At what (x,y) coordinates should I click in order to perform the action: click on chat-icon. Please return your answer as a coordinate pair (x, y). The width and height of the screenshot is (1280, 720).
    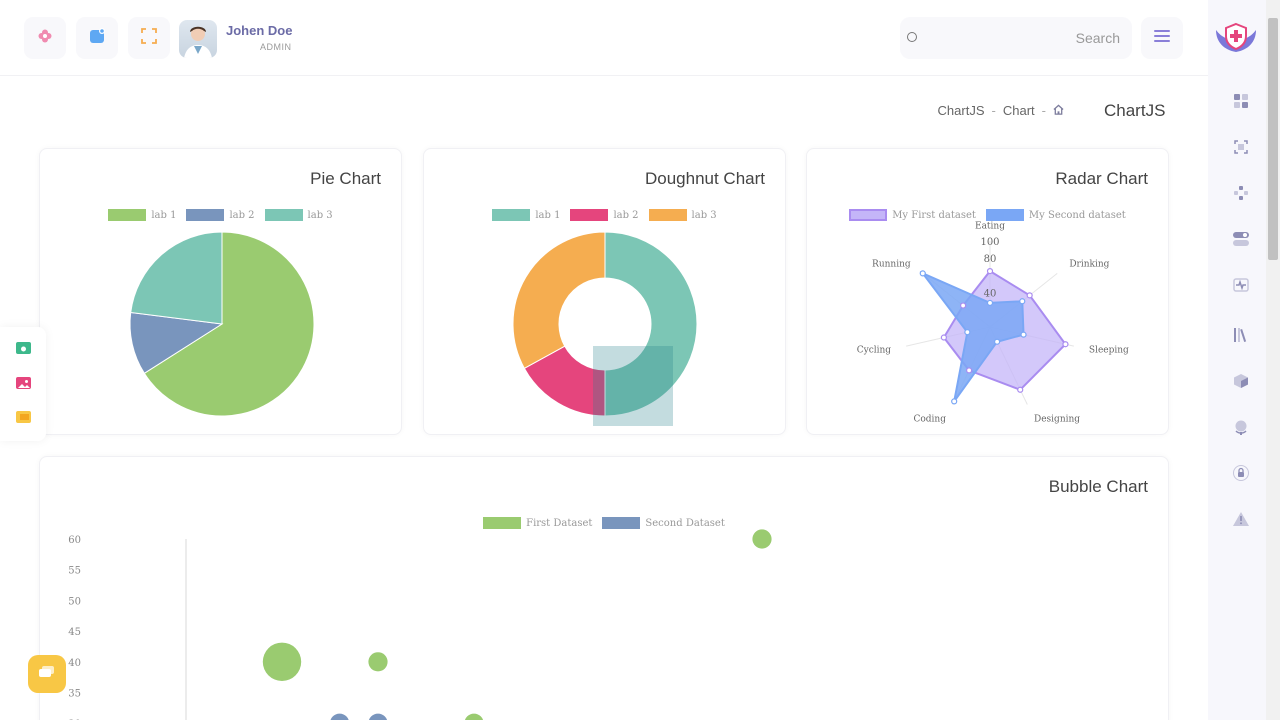
    Looking at the image, I should click on (47, 674).